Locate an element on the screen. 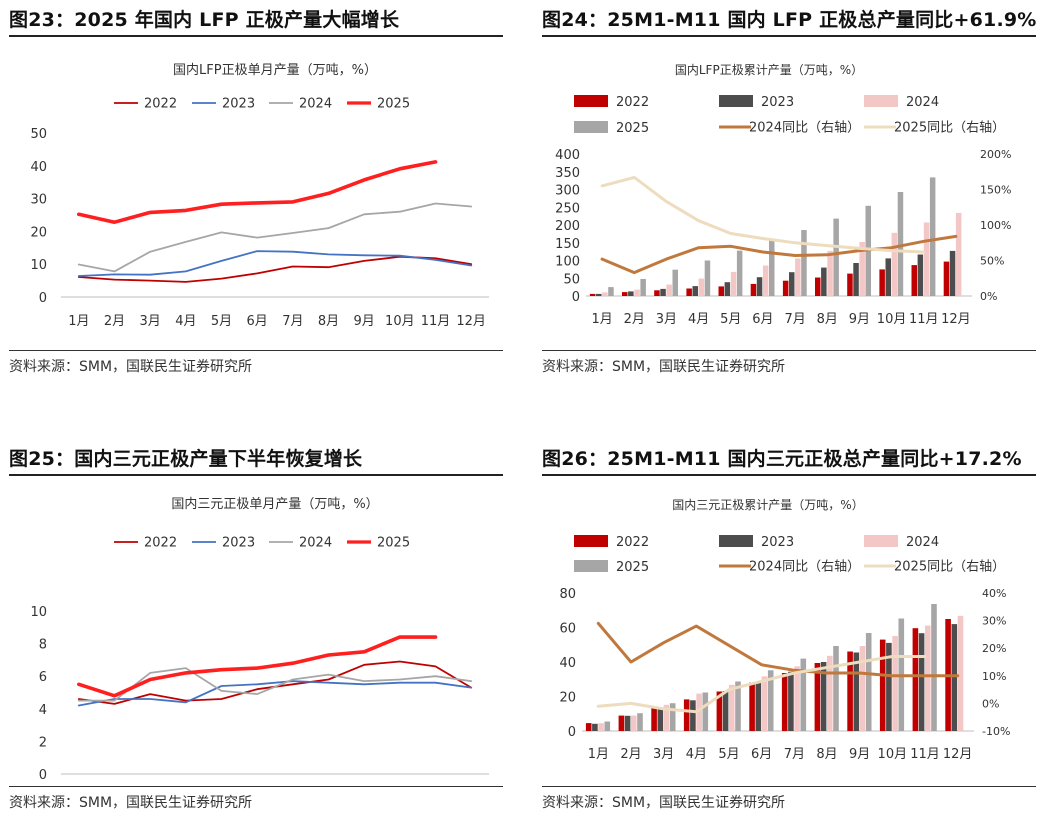 This screenshot has height=815, width=1044. y-tick-label: 40 is located at coordinates (567, 663).